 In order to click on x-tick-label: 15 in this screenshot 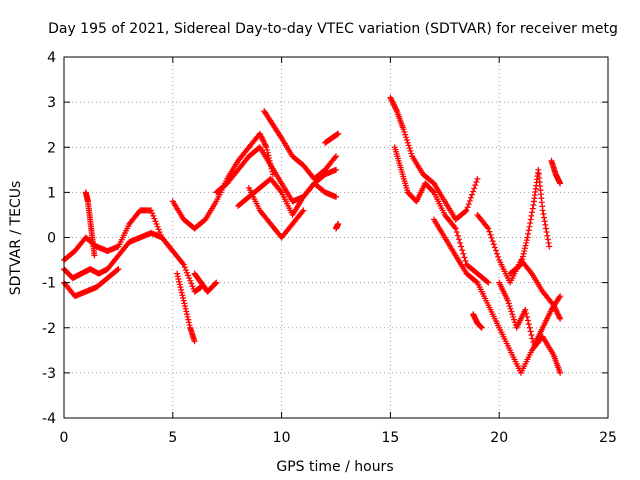, I will do `click(390, 438)`.